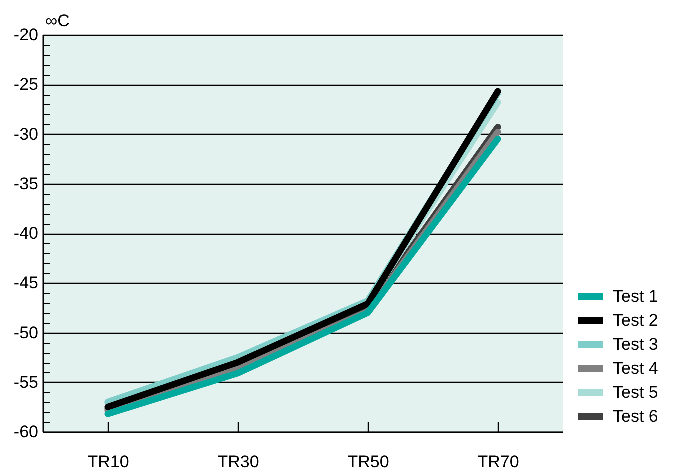  Describe the element at coordinates (26, 35) in the screenshot. I see `y-tick-label: -20` at that location.